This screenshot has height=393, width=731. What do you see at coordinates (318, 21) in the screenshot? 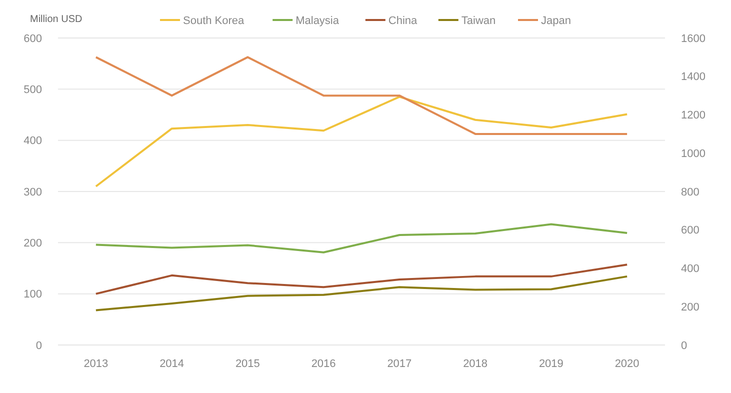
I see `legend-label: Malaysia` at bounding box center [318, 21].